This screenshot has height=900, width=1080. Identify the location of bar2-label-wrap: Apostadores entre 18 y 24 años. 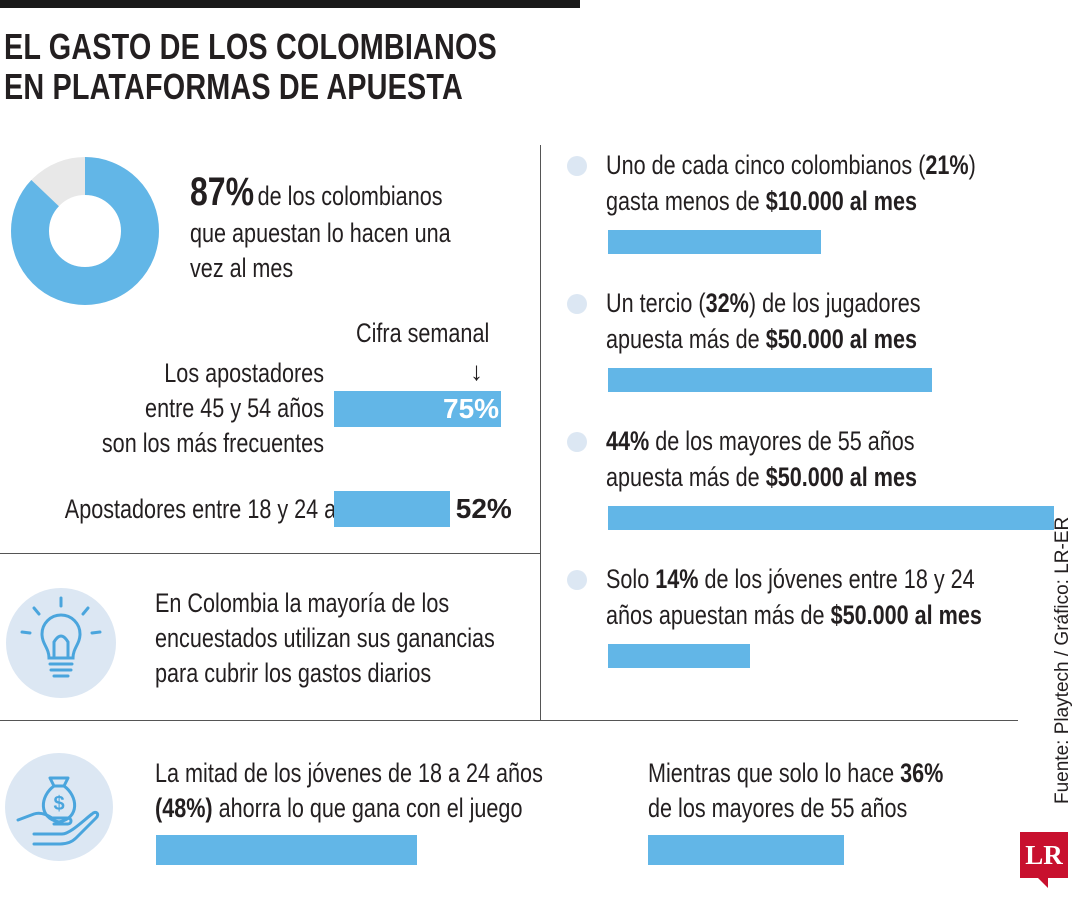
(186, 509).